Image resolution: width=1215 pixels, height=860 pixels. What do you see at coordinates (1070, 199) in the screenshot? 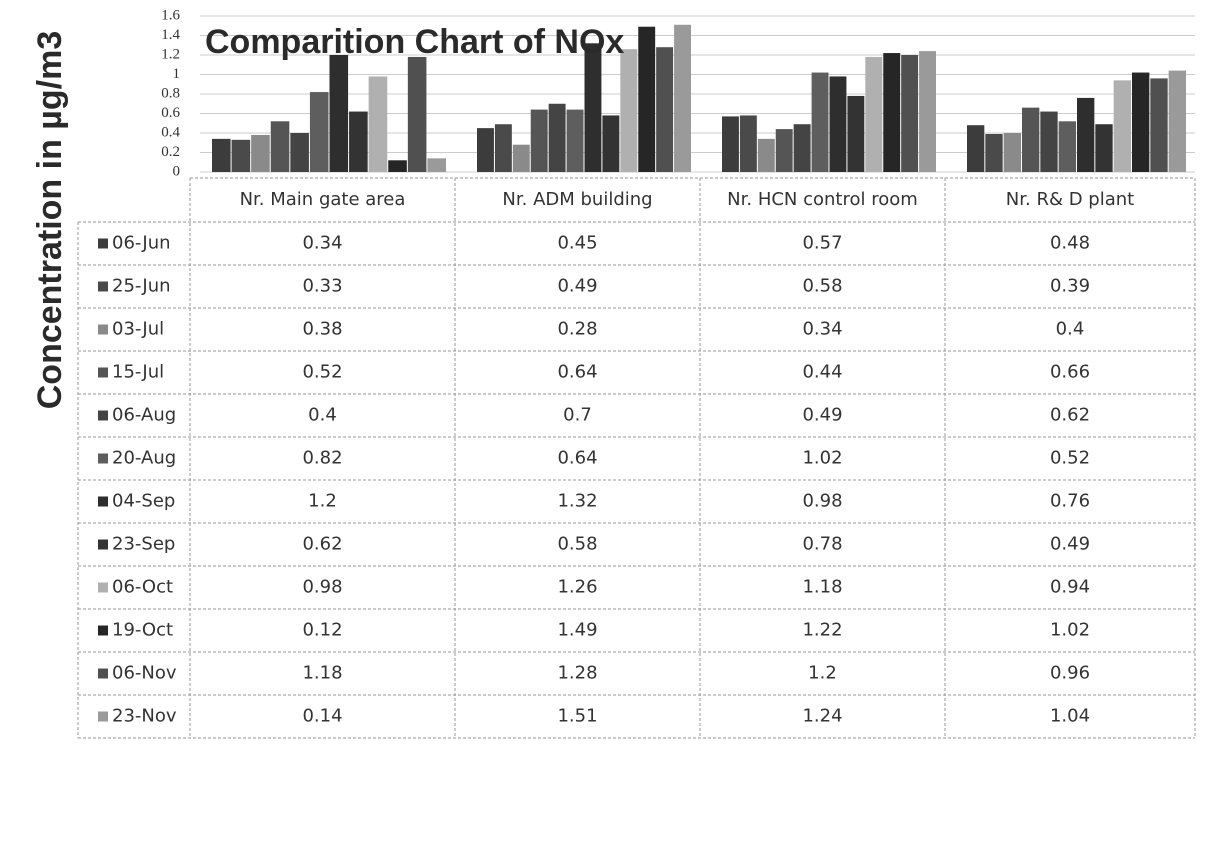
I see `category-label: Nr. R& D plant` at bounding box center [1070, 199].